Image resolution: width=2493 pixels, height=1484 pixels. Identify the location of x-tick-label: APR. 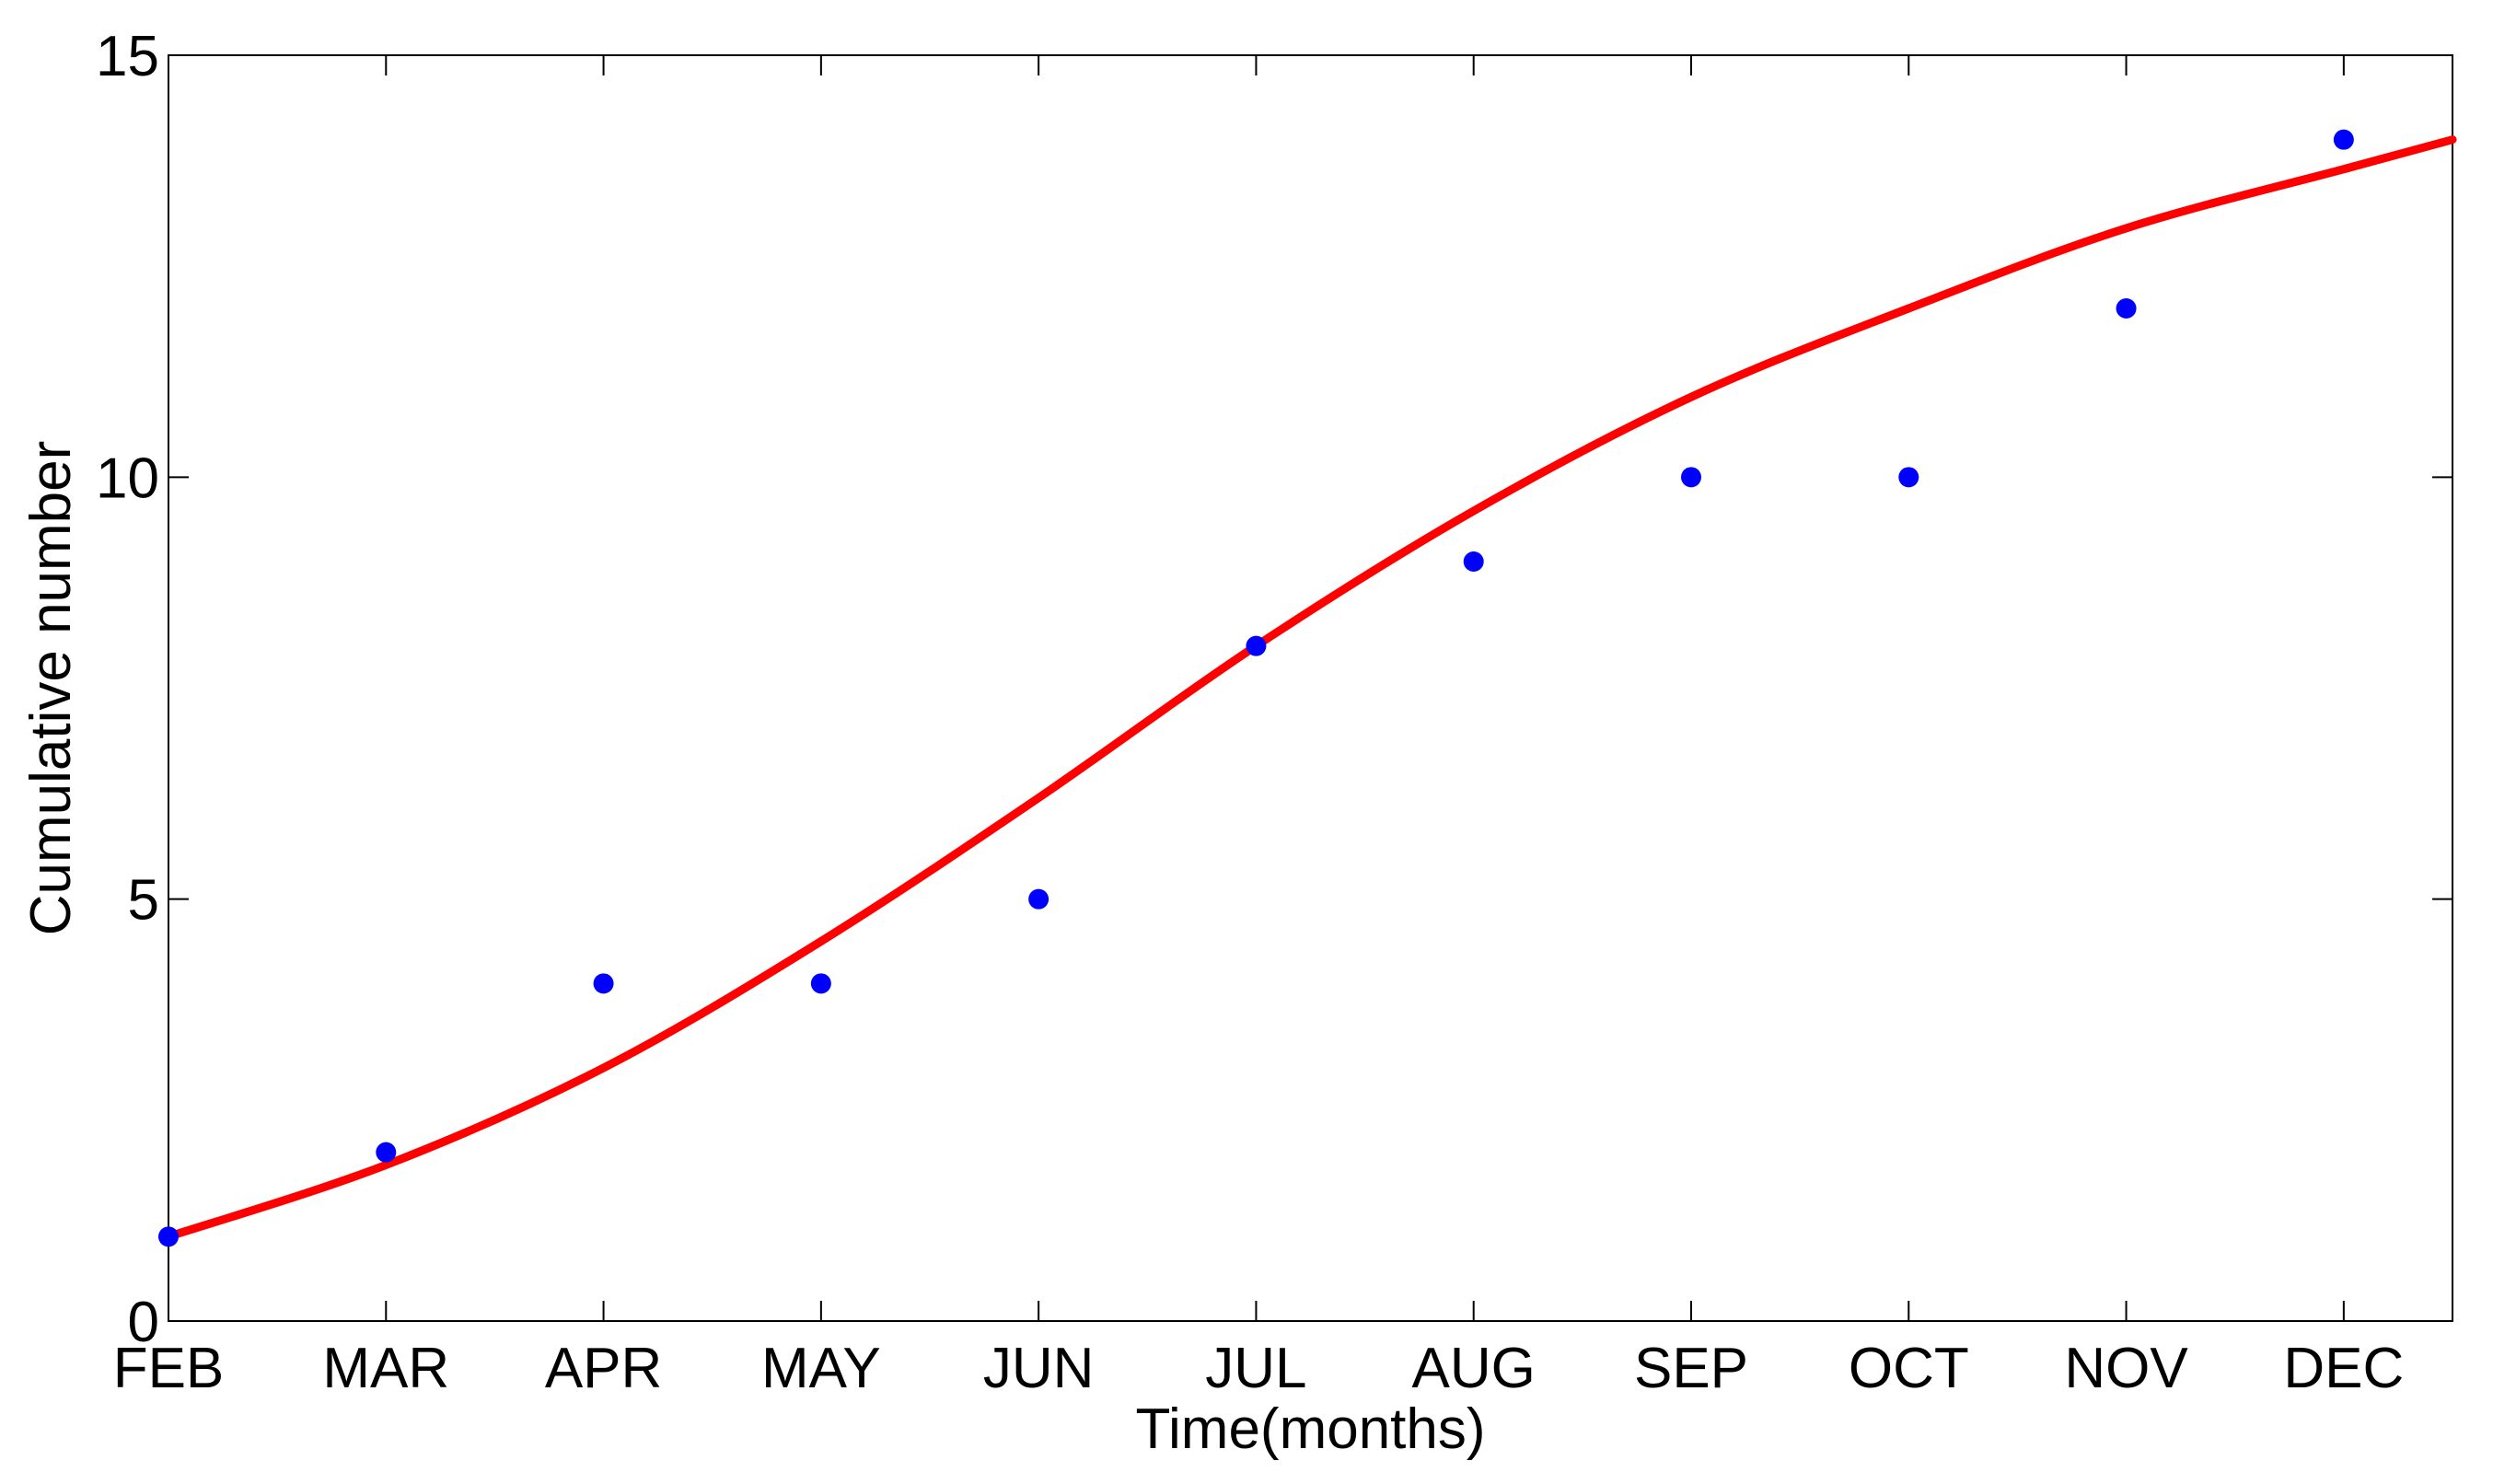
(604, 1368).